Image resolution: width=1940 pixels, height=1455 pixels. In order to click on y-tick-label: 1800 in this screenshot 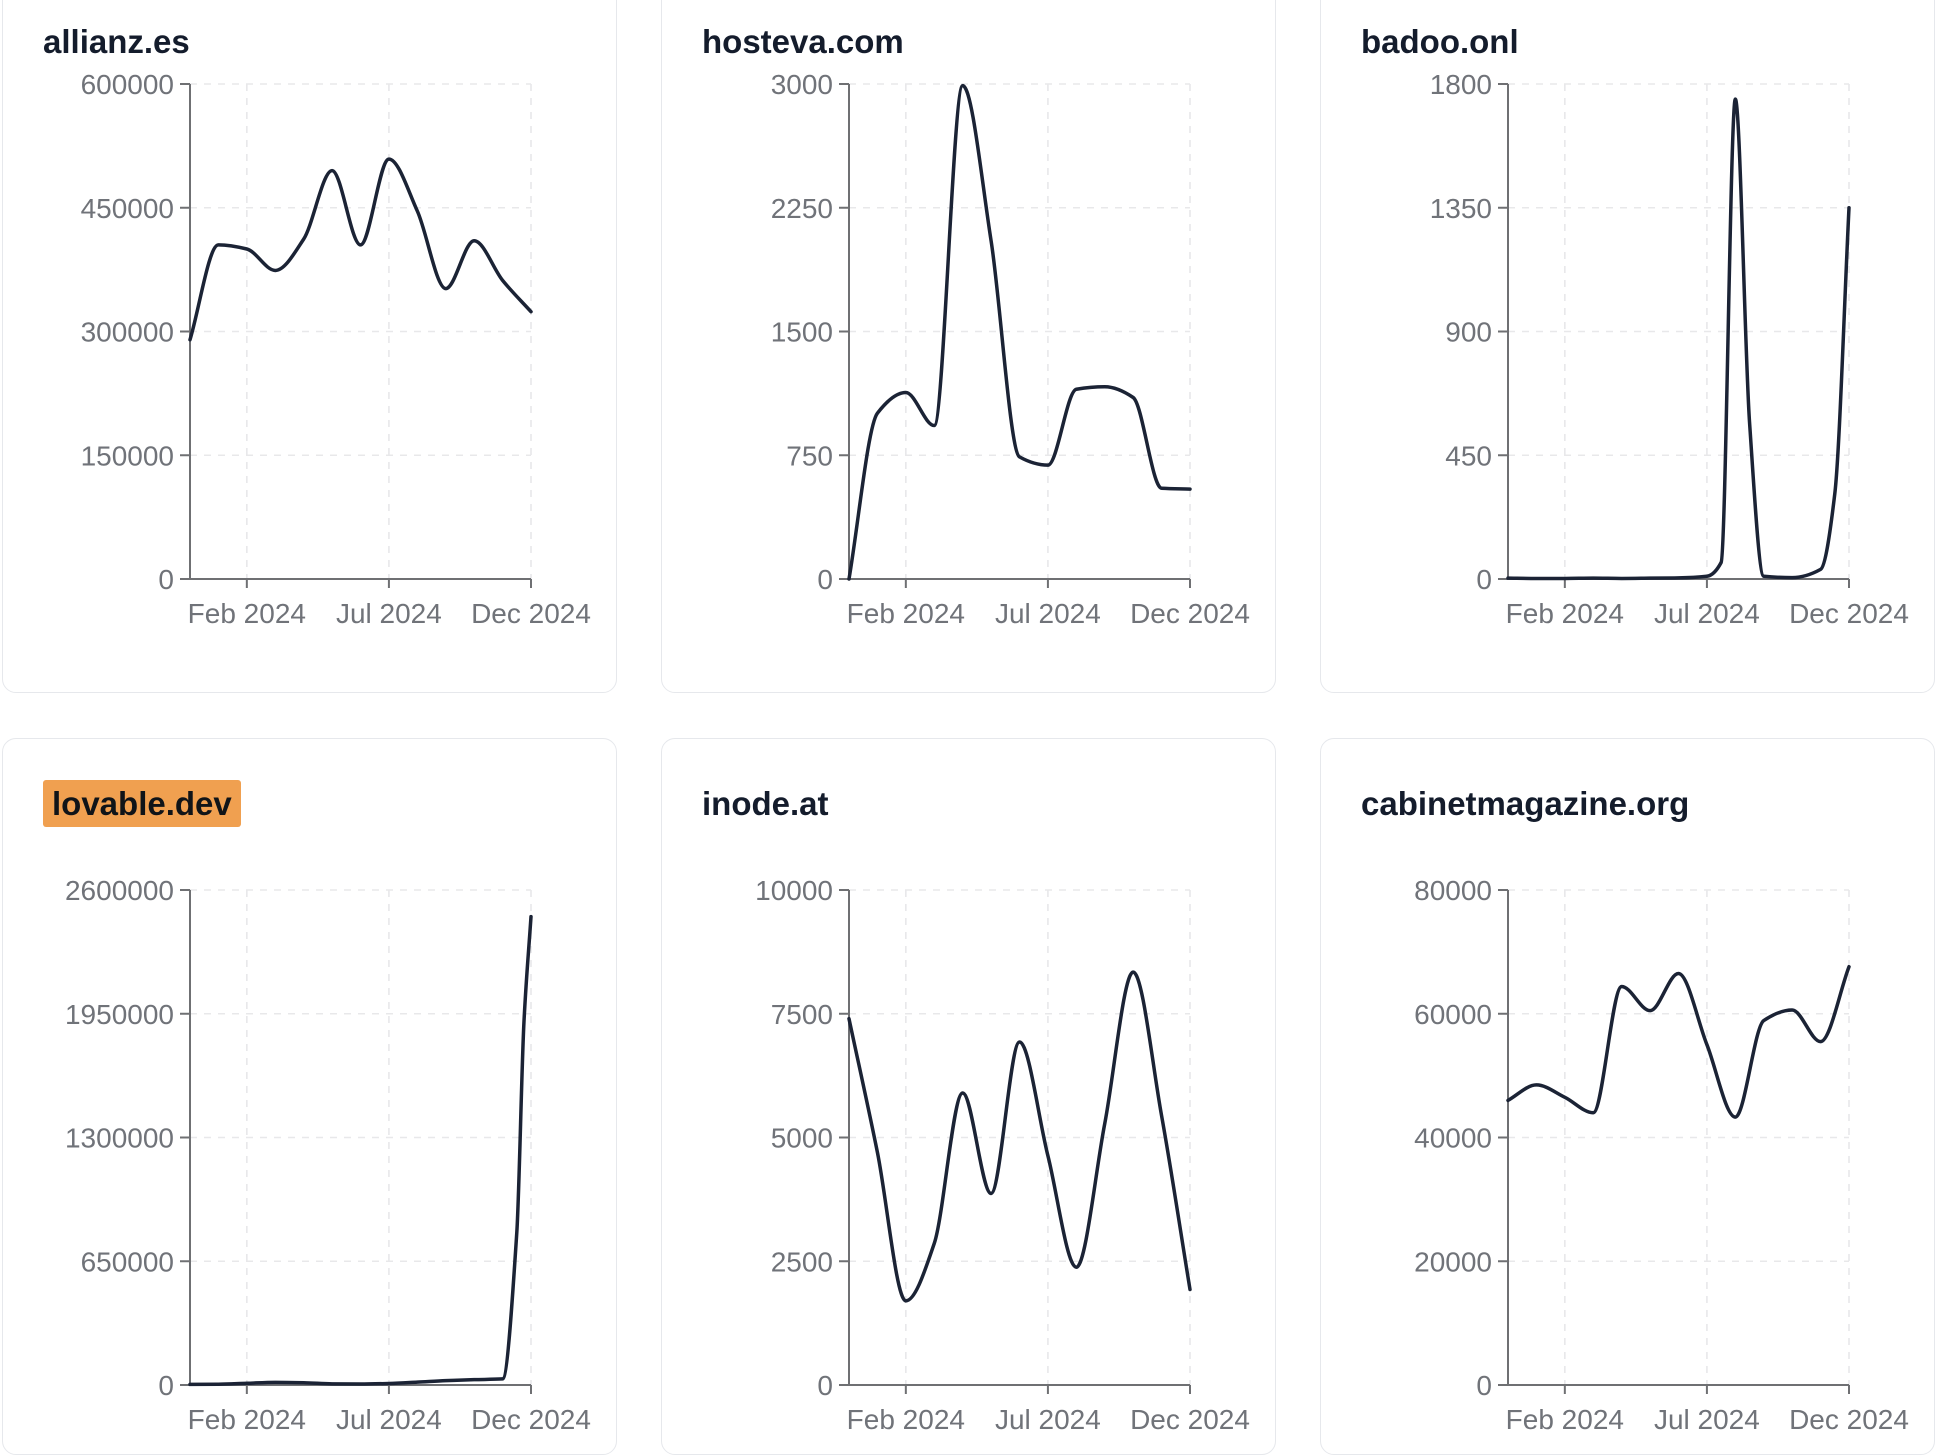, I will do `click(1461, 84)`.